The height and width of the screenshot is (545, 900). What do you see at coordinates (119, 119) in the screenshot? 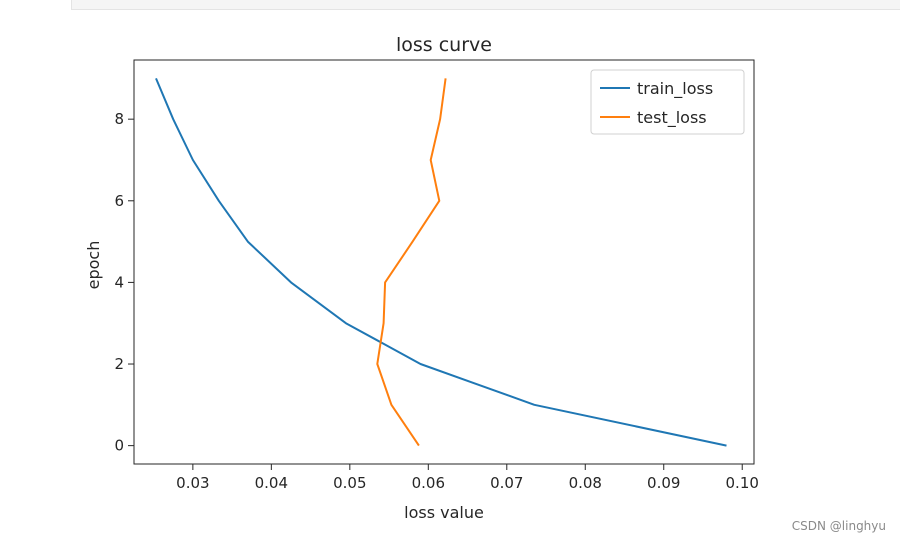
I see `y-tick-label: 8` at bounding box center [119, 119].